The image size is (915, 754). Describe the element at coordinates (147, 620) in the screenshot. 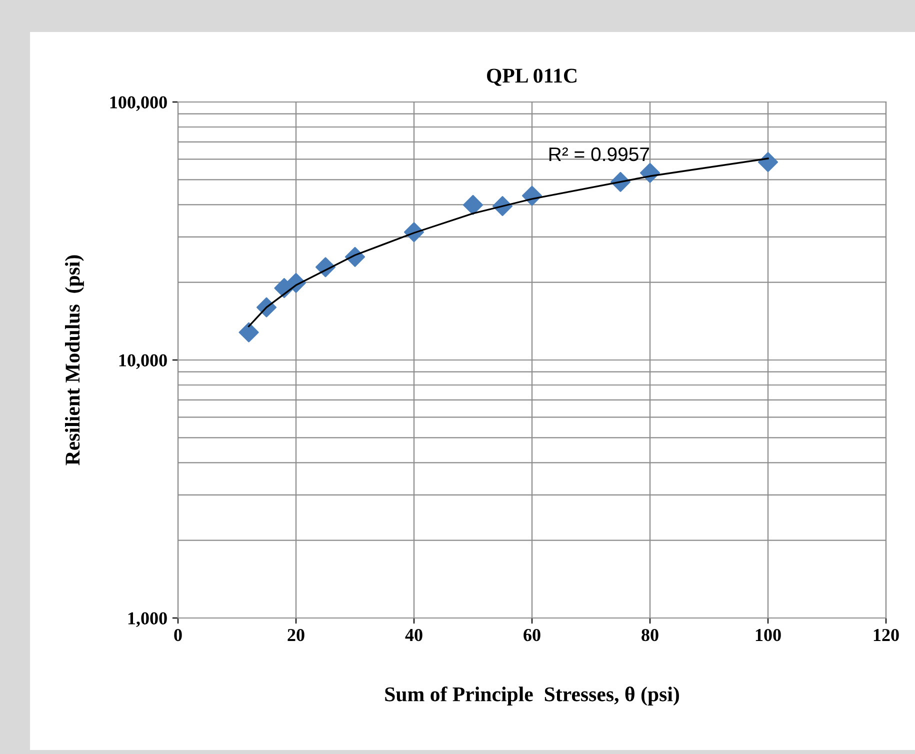

I see `y-tick-label: 1,000` at that location.